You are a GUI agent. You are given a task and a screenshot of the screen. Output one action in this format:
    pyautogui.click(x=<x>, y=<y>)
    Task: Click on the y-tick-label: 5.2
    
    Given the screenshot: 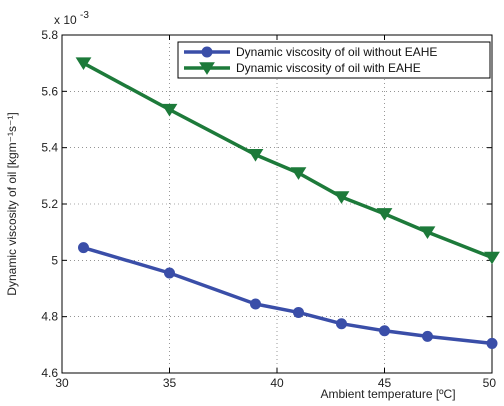 What is the action you would take?
    pyautogui.click(x=49, y=204)
    